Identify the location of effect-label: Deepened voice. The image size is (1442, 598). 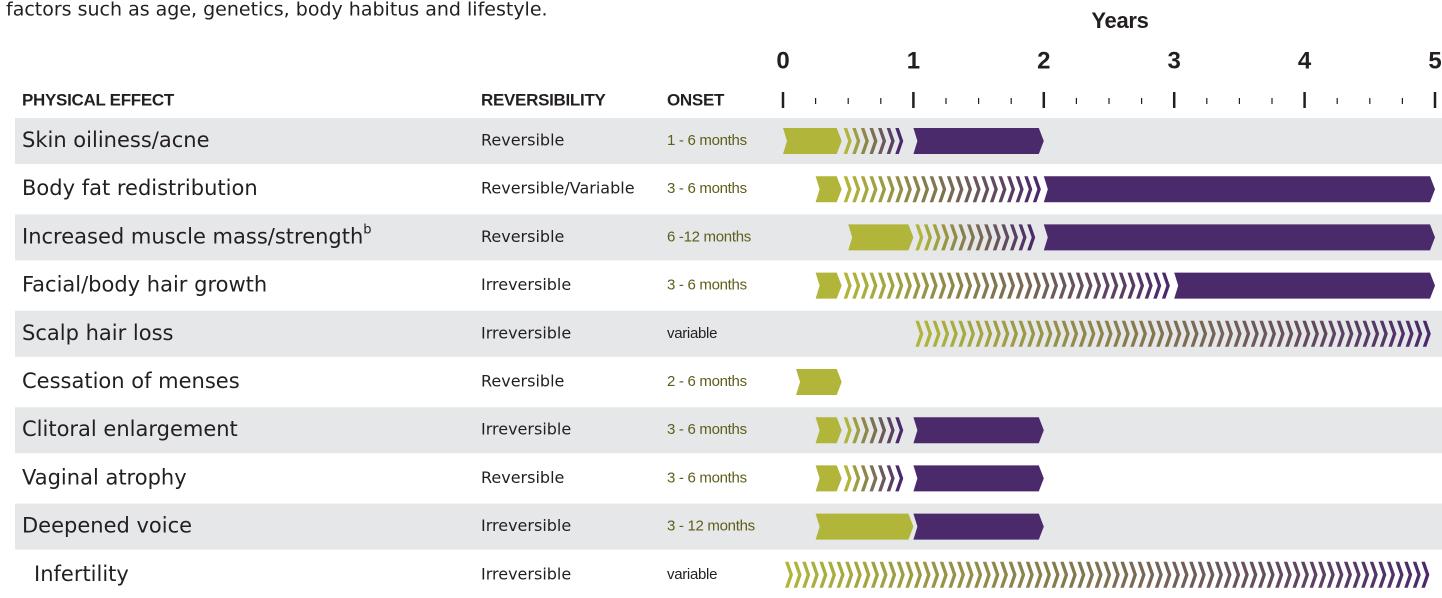
(107, 526).